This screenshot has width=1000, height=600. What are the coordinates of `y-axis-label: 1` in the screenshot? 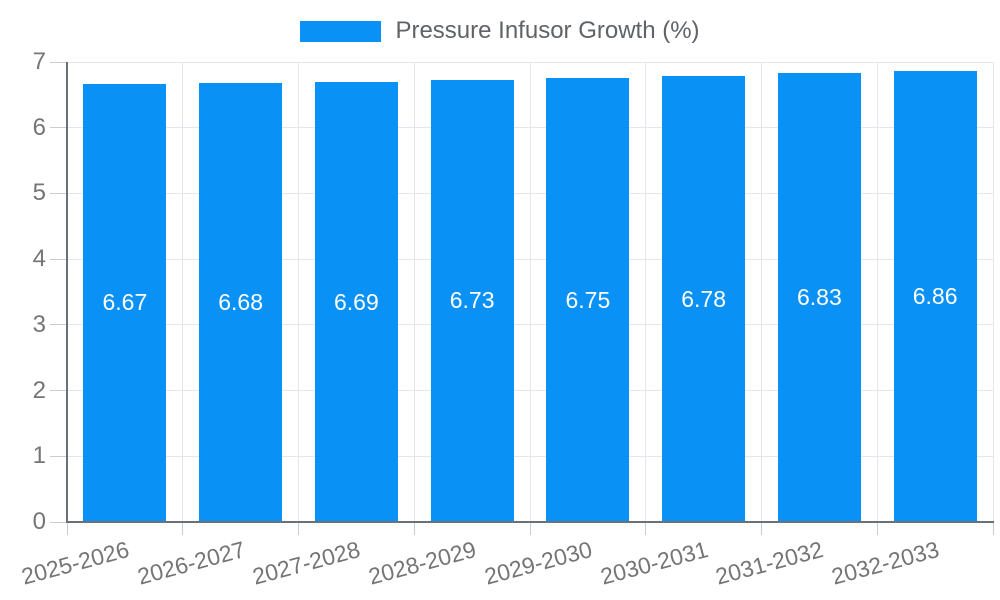 It's located at (39, 456).